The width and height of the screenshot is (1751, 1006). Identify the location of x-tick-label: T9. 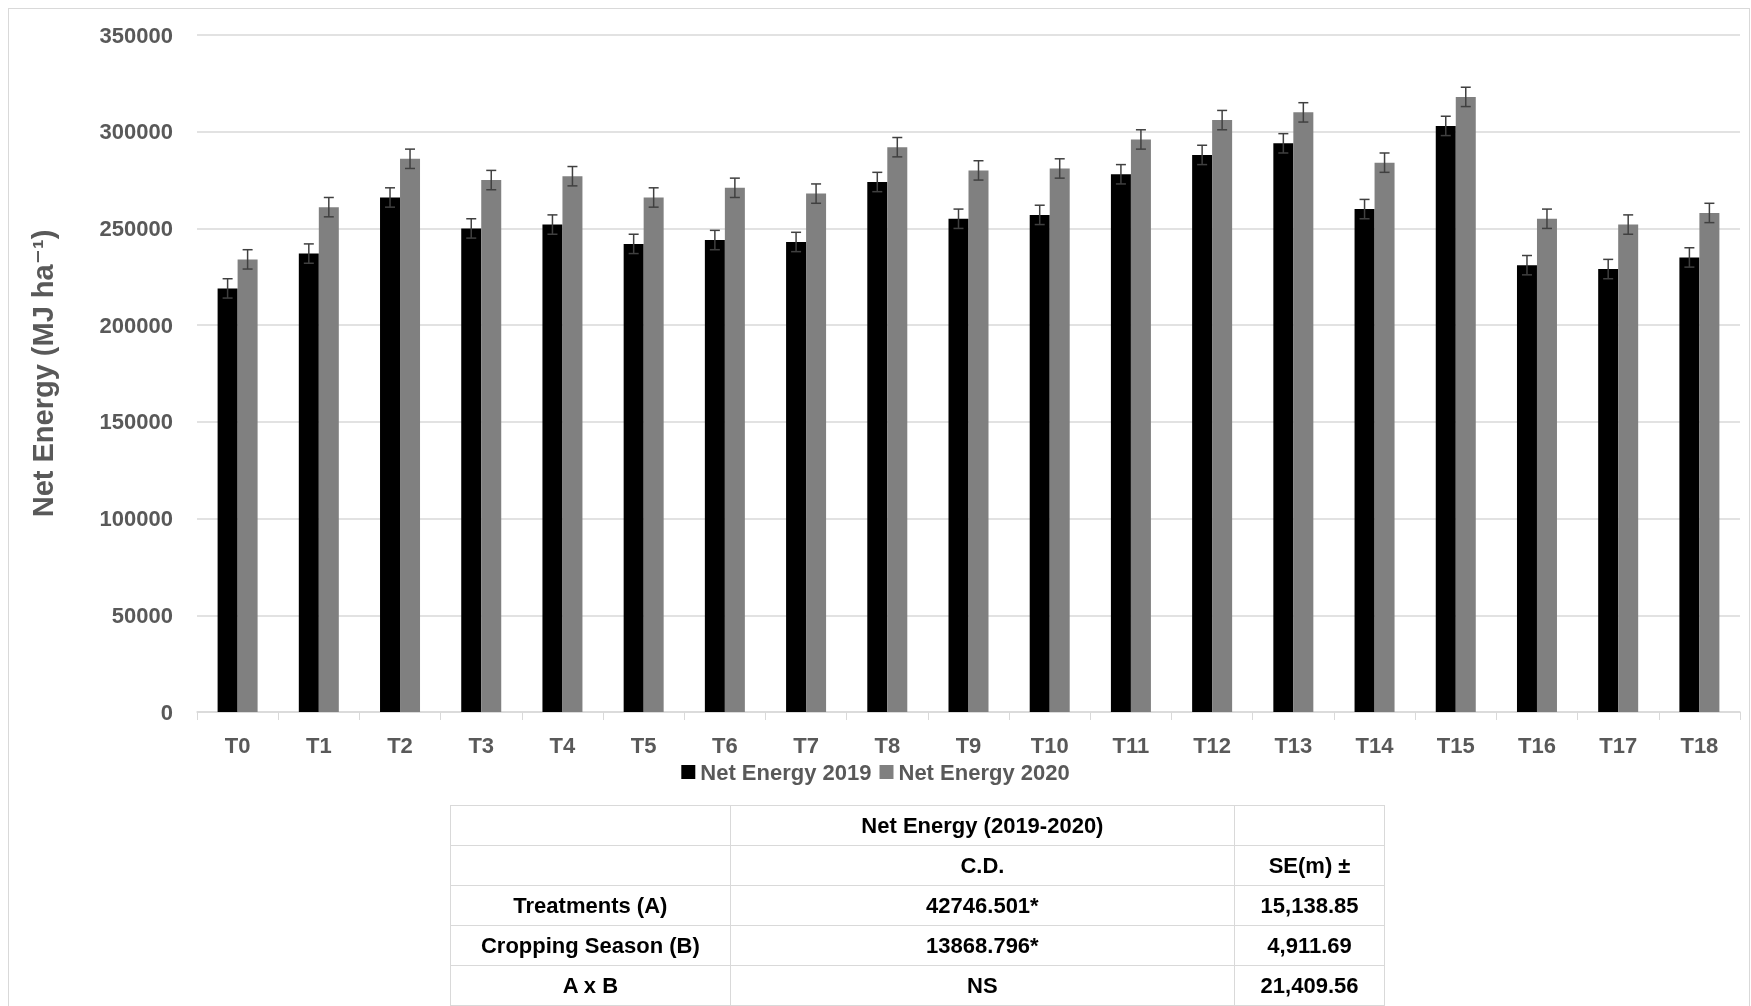
(968, 745).